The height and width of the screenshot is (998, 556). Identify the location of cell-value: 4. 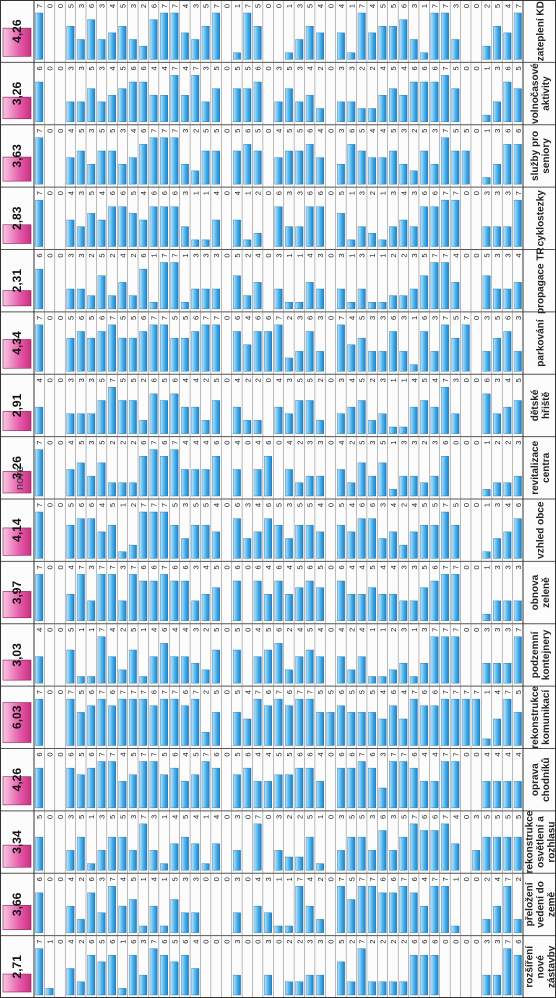
(435, 380).